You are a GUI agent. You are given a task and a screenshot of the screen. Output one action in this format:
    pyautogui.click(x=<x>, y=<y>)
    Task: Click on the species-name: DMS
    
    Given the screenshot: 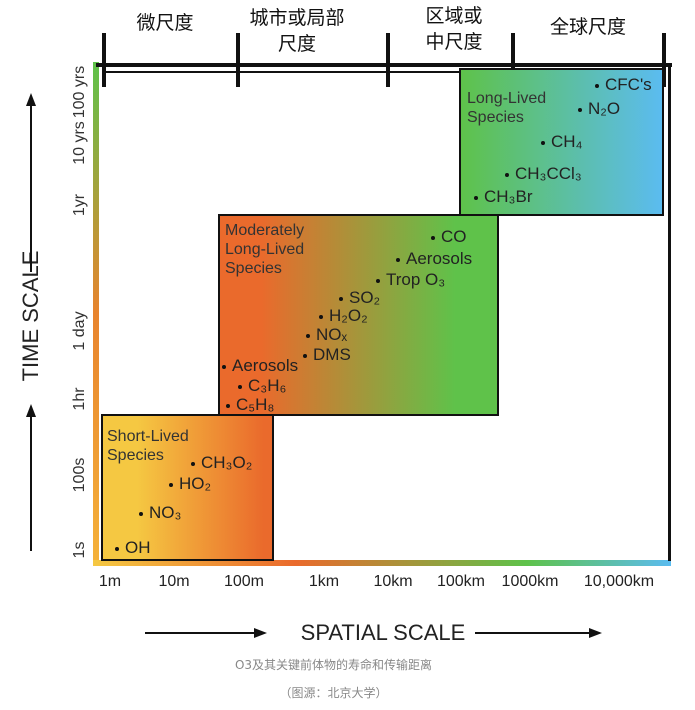 What is the action you would take?
    pyautogui.click(x=332, y=354)
    